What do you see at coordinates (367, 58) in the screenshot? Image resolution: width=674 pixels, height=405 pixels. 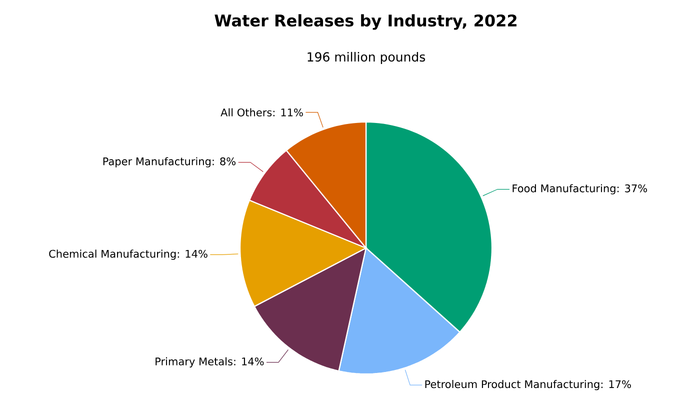 I see `chart-subtitle: 196 million pounds` at bounding box center [367, 58].